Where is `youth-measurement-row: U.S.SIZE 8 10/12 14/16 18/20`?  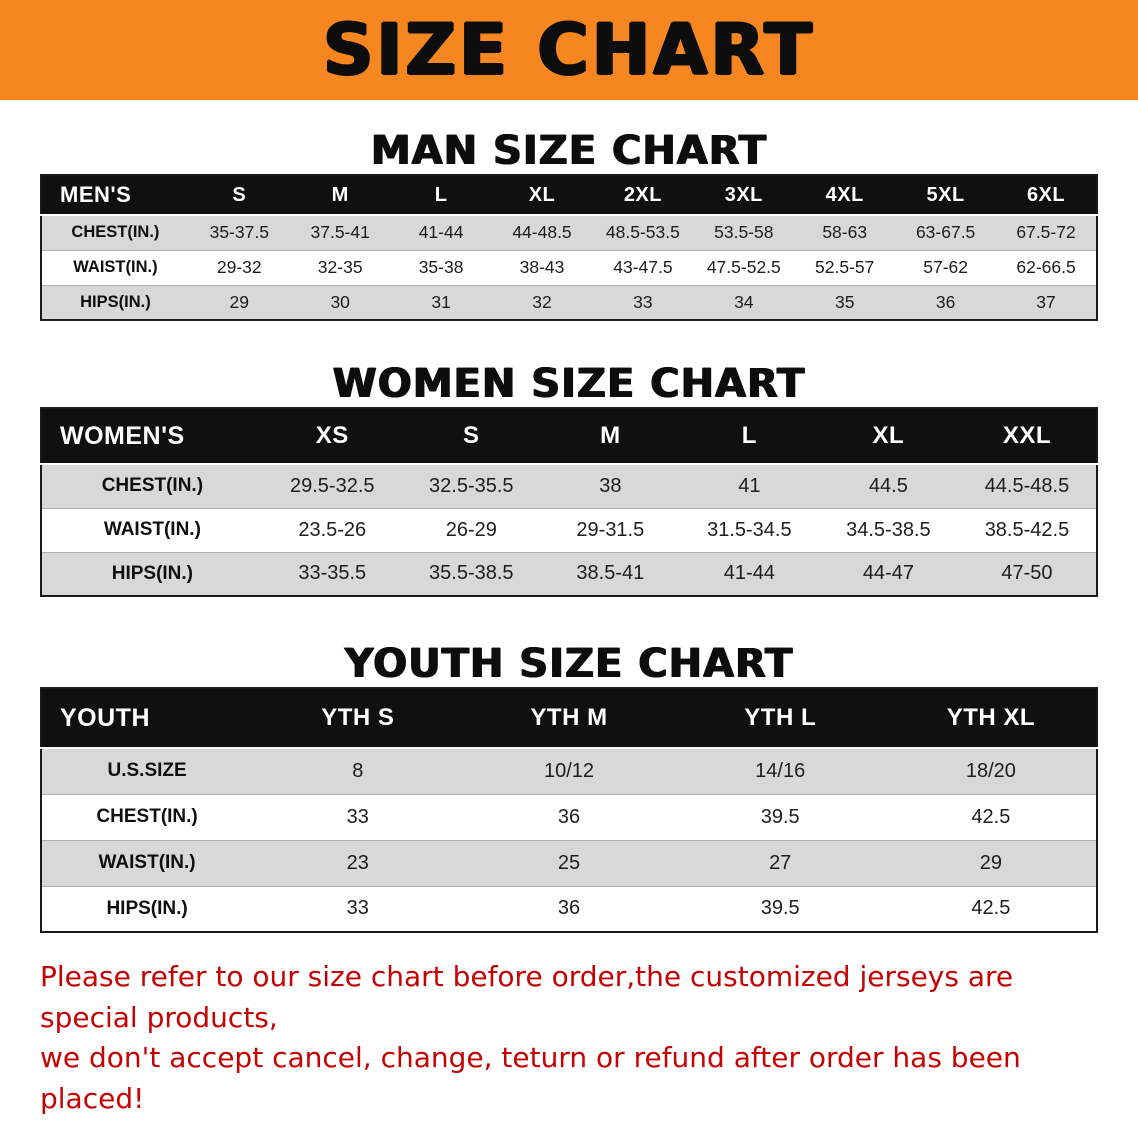
youth-measurement-row: U.S.SIZE 8 10/12 14/16 18/20 is located at coordinates (569, 771).